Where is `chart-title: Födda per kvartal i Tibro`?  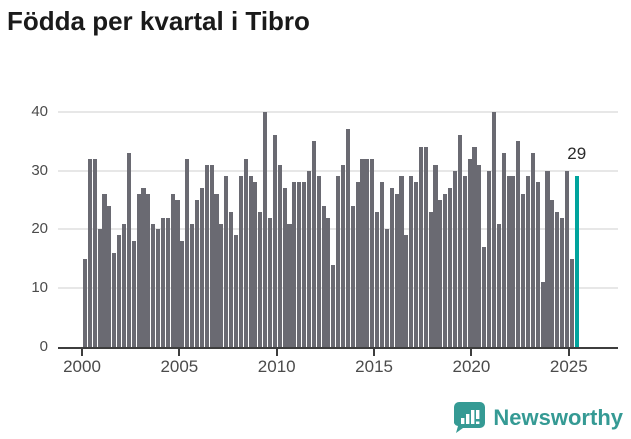
chart-title: Födda per kvartal i Tibro is located at coordinates (158, 21).